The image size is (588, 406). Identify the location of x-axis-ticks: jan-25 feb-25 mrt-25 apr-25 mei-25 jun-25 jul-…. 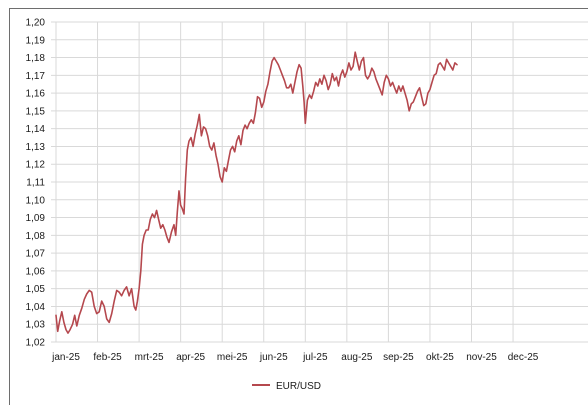
(295, 357).